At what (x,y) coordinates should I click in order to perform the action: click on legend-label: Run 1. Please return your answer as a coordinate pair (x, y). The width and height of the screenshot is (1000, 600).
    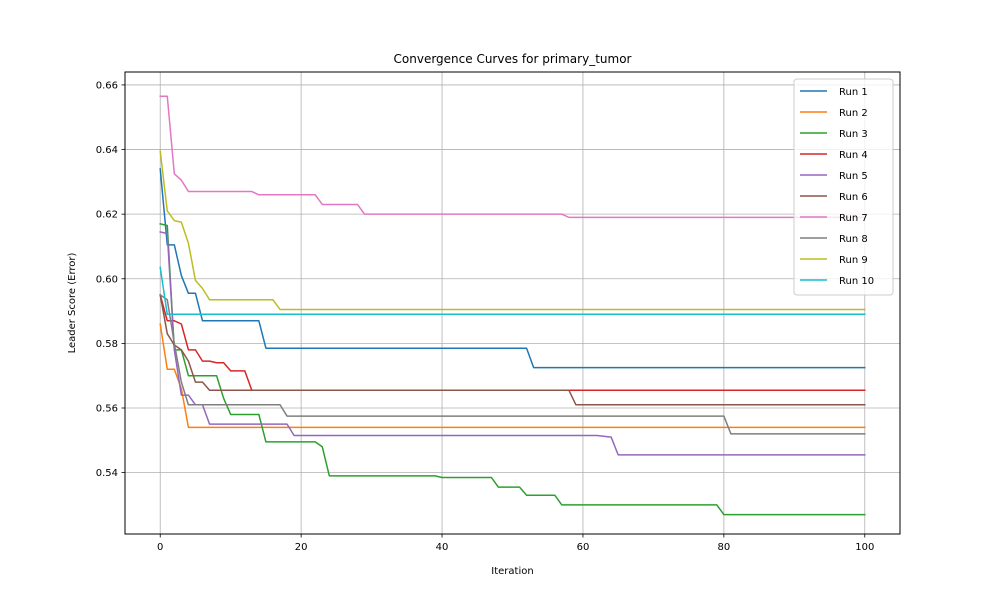
    Looking at the image, I should click on (853, 92).